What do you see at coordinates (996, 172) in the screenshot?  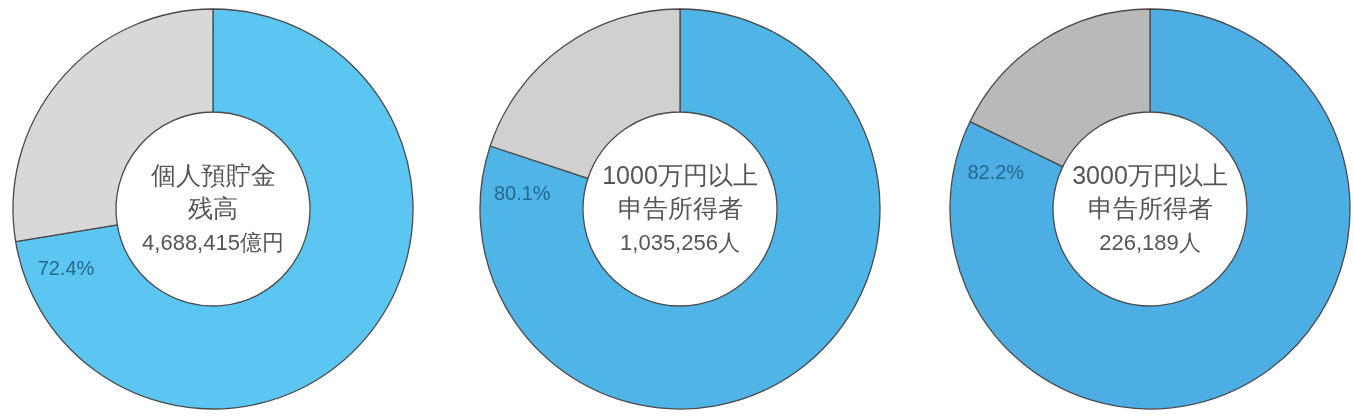 I see `data-label: 82.2%` at bounding box center [996, 172].